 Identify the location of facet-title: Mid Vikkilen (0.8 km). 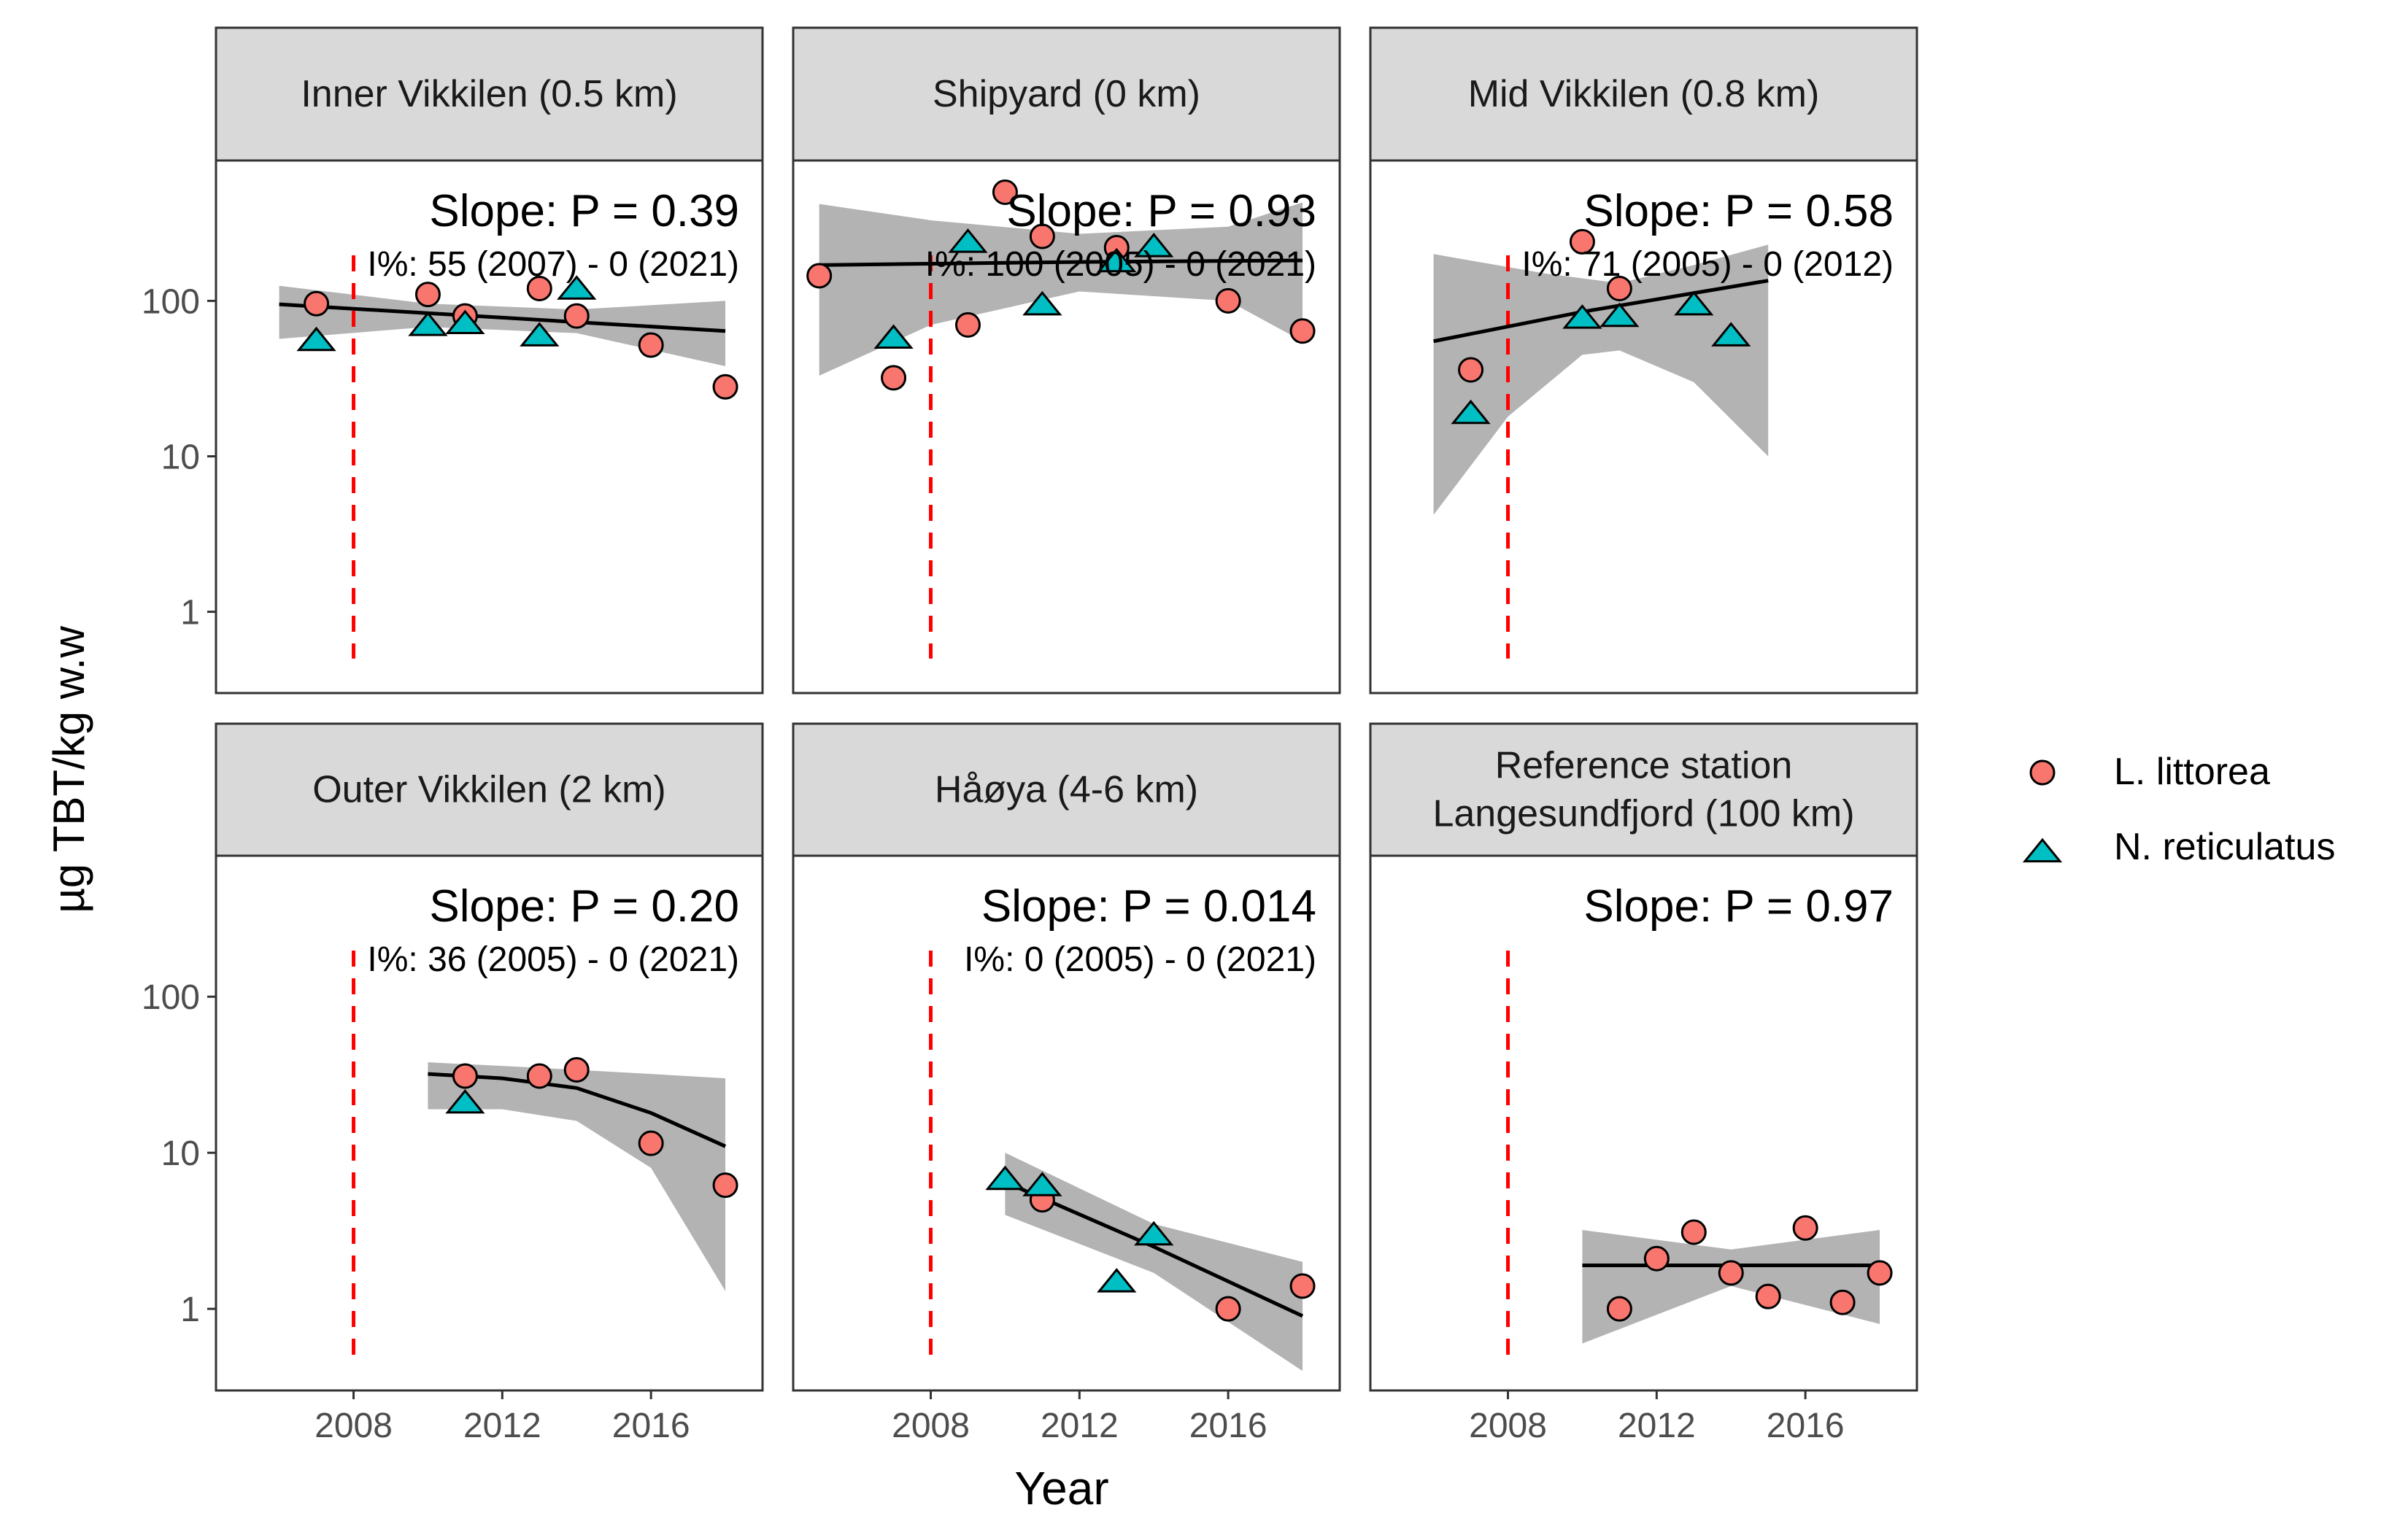
(1644, 94).